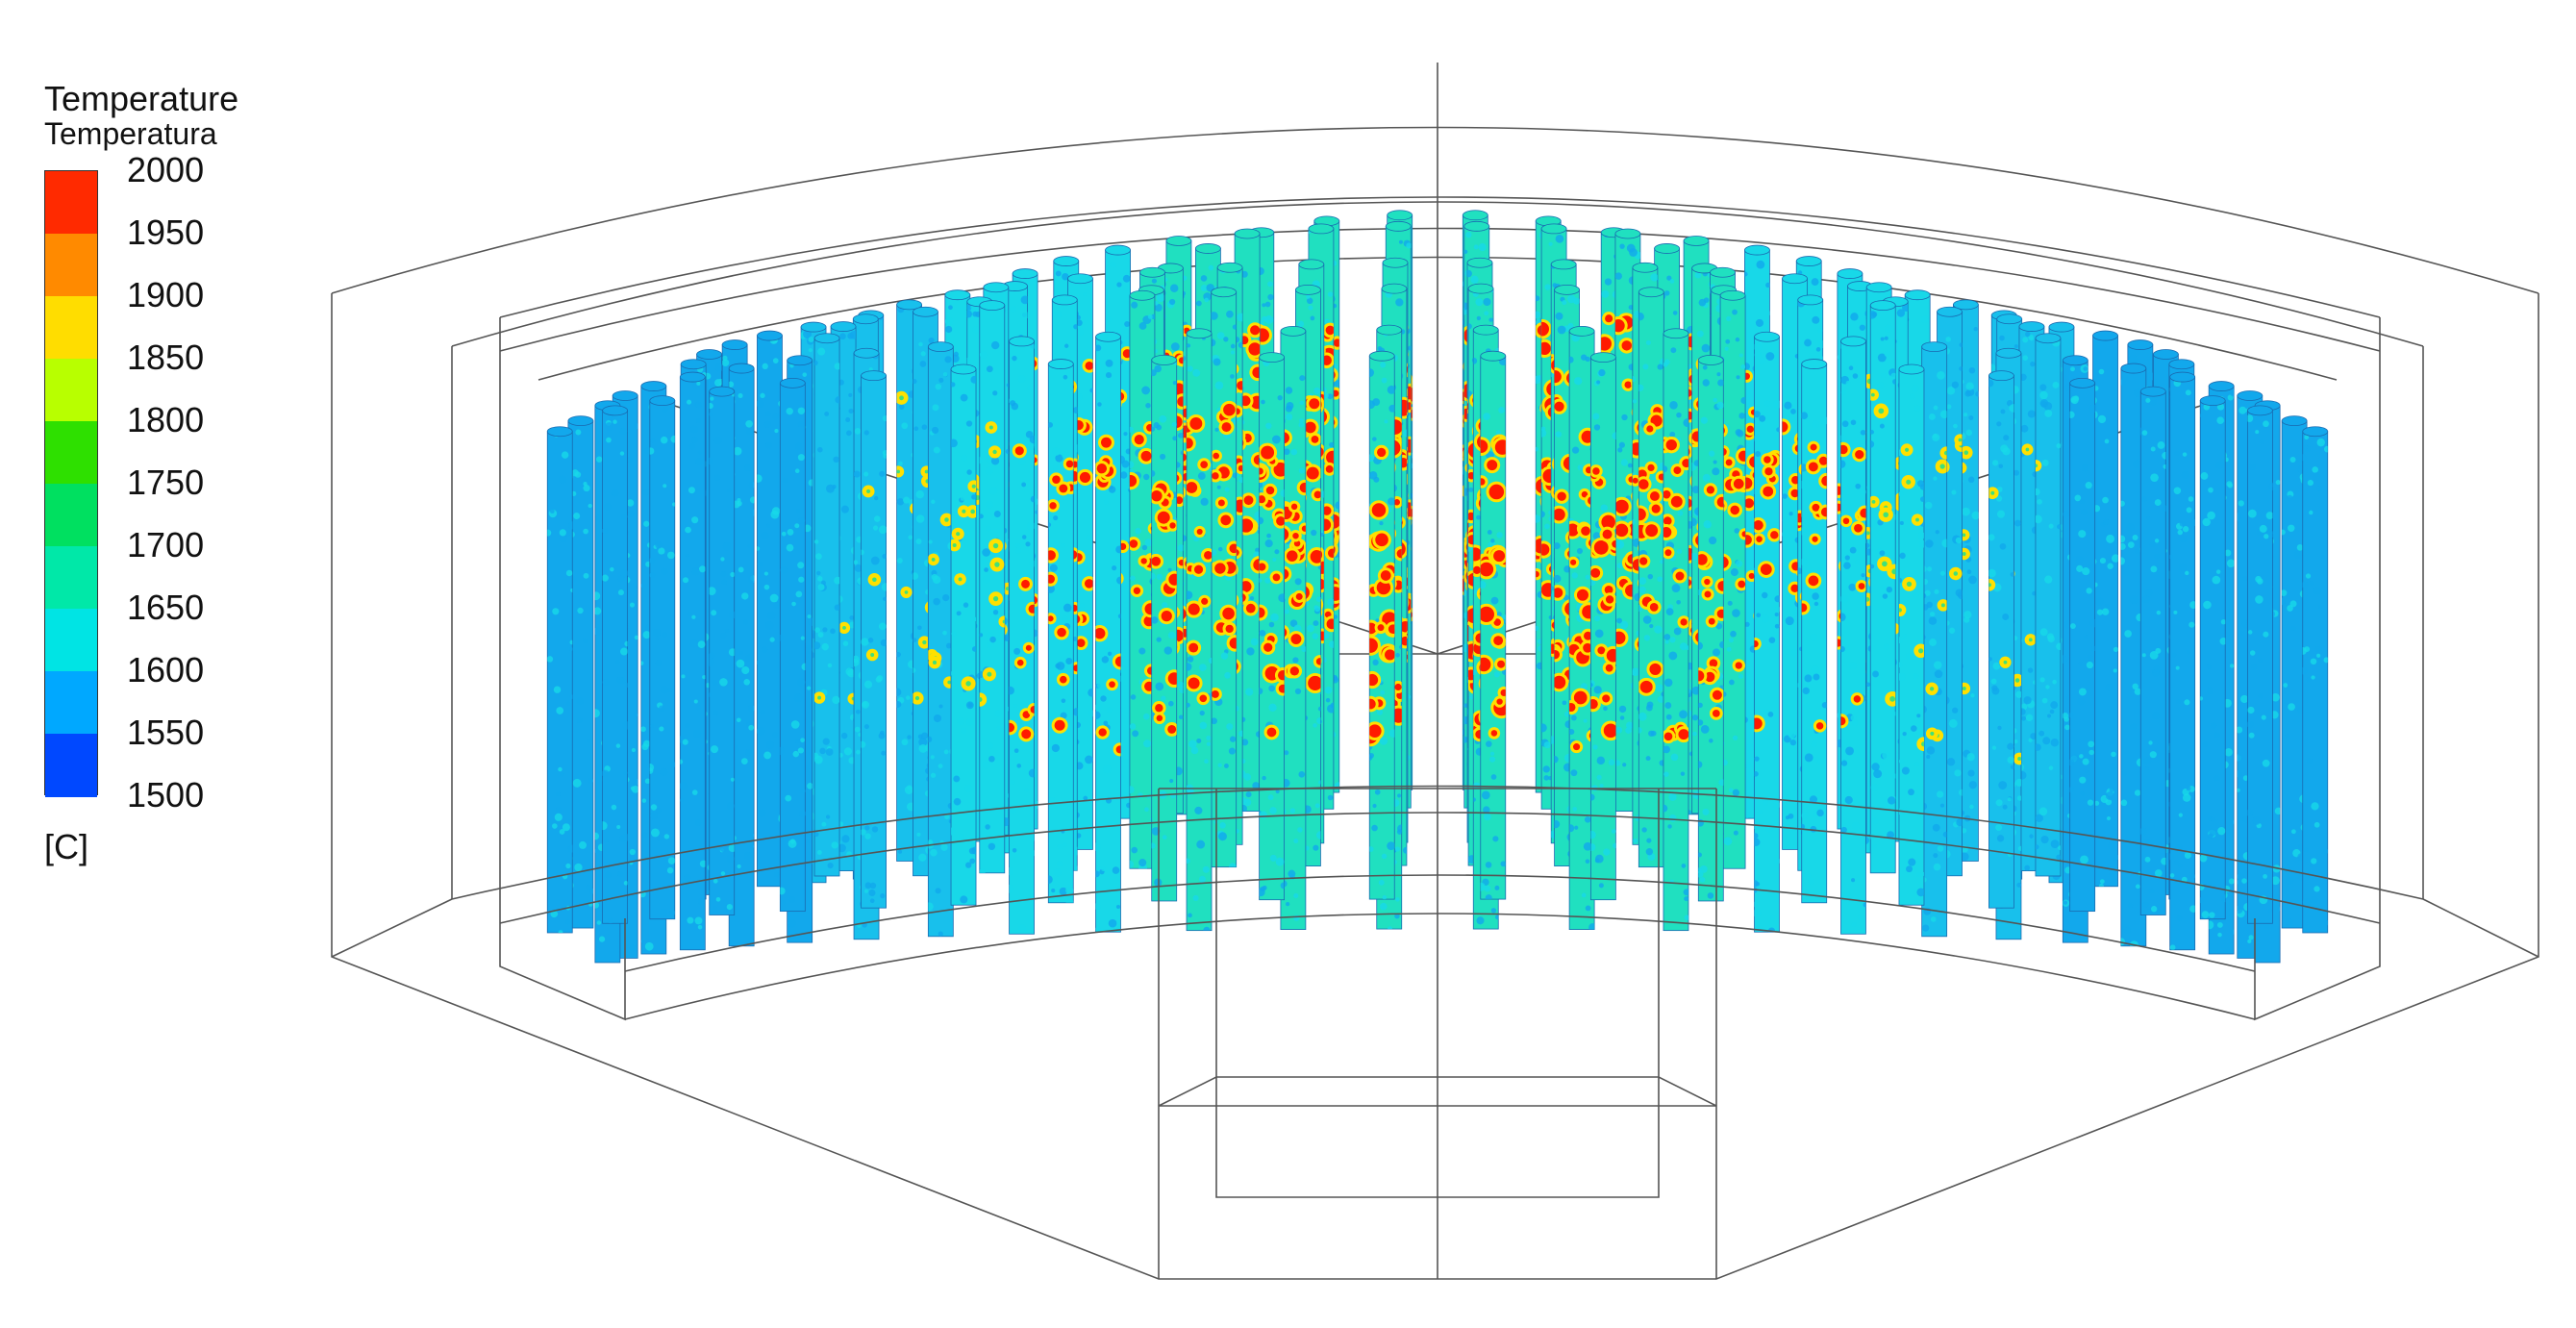 The width and height of the screenshot is (2576, 1328). Describe the element at coordinates (992, 589) in the screenshot. I see `rod-body` at that location.